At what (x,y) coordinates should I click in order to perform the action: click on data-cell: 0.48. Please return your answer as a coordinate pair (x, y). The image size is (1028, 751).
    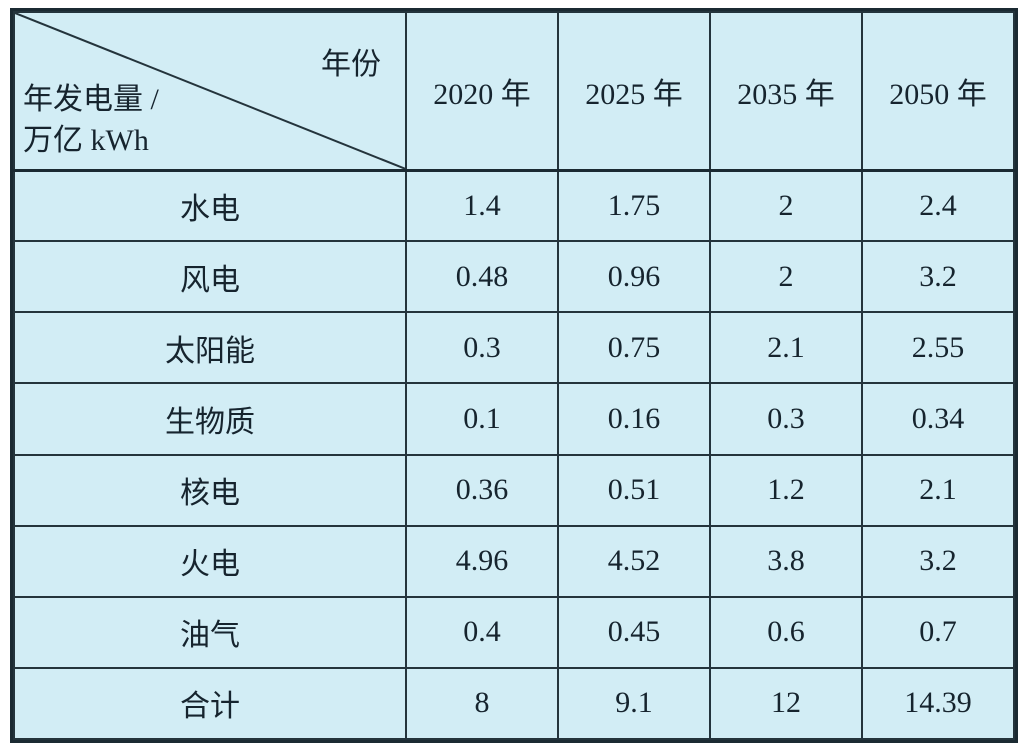
    Looking at the image, I should click on (482, 277).